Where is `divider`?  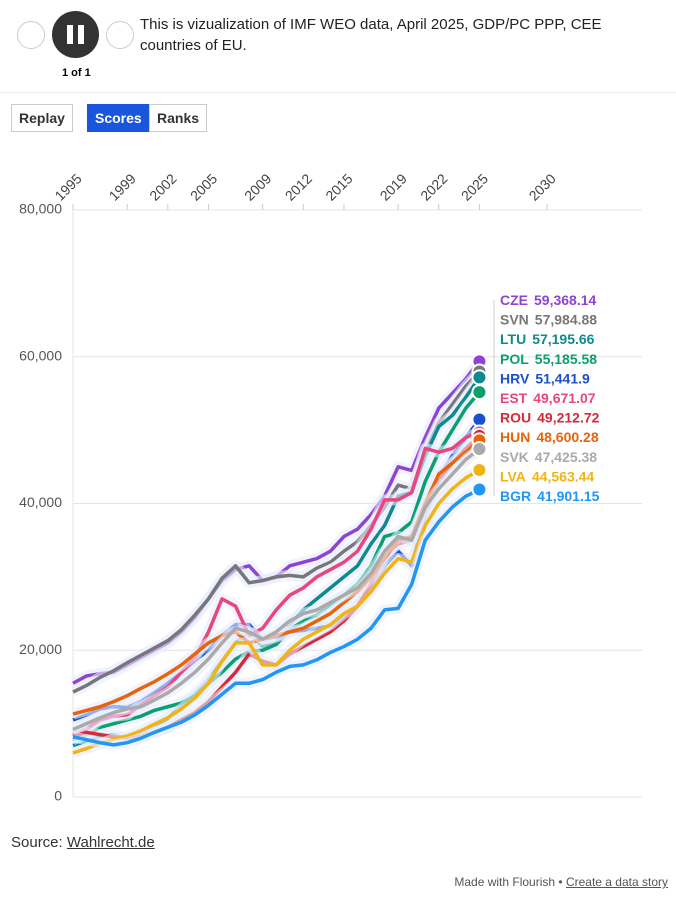
divider is located at coordinates (338, 92).